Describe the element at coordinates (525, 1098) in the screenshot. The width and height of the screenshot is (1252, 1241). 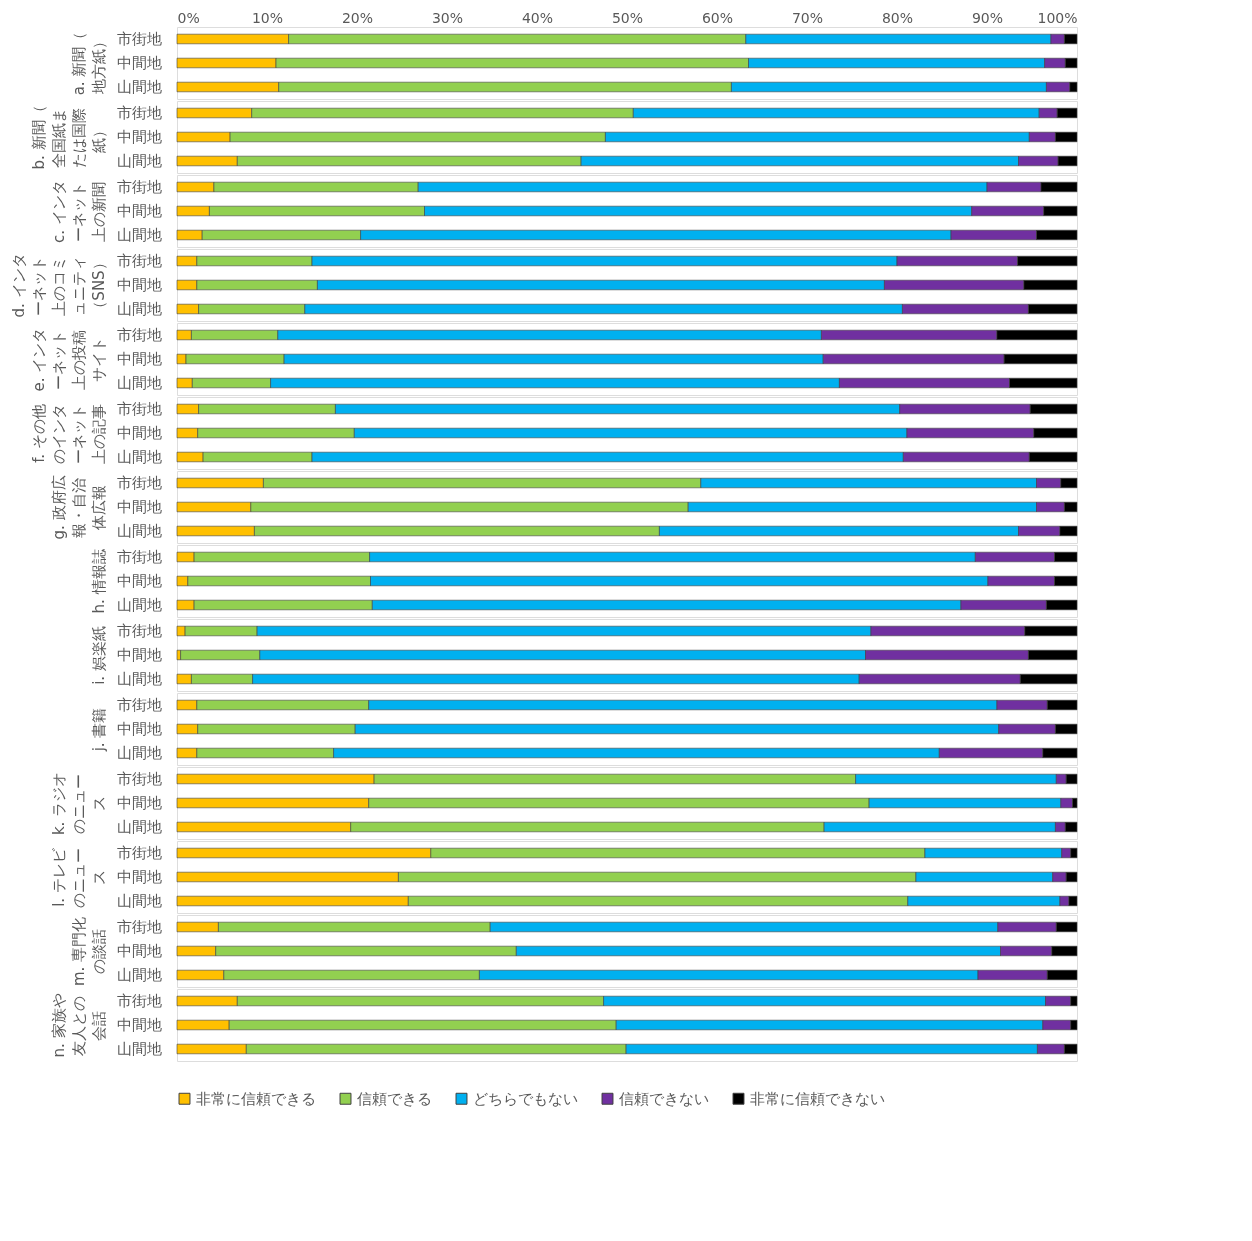
I see `legend-label: どちらでもない` at that location.